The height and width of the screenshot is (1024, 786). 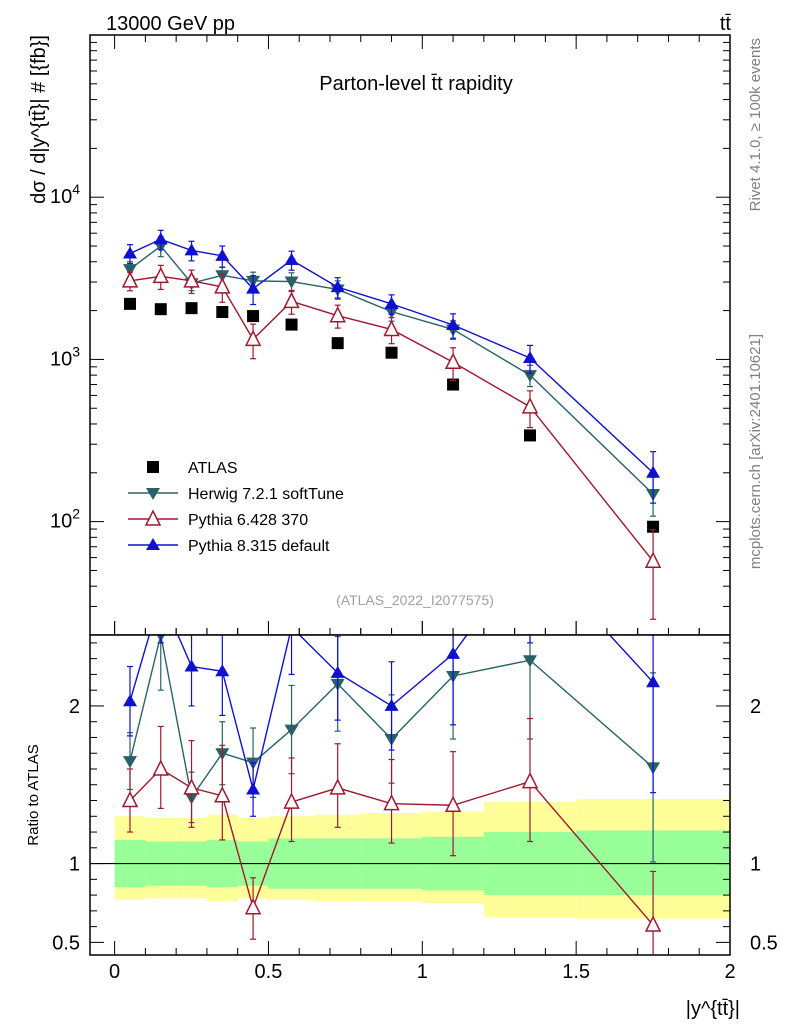 I want to click on y-tick-label: 10⁴, so click(x=65, y=194).